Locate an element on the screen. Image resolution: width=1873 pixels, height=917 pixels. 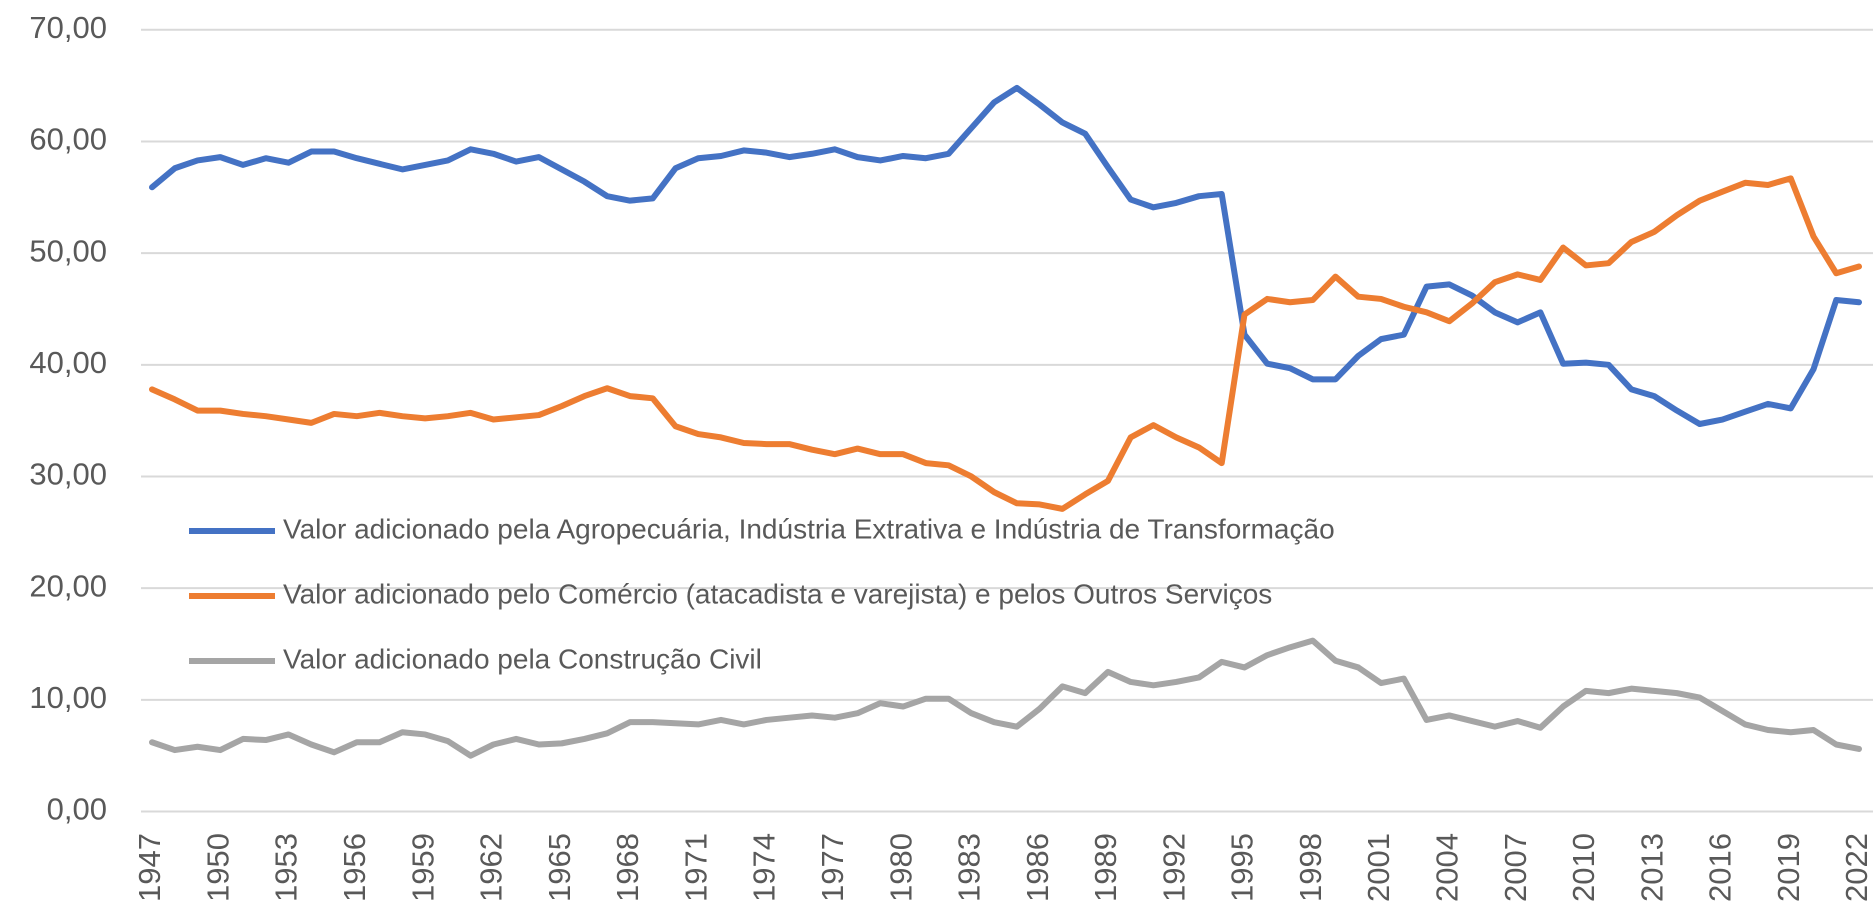
y-tick-label: 60,00 is located at coordinates (68, 139).